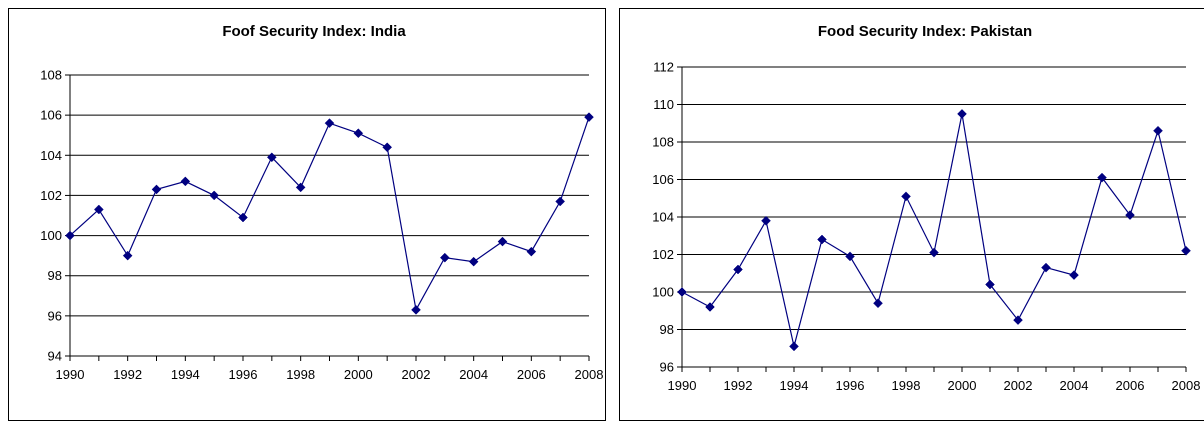 This screenshot has width=1204, height=423. Describe the element at coordinates (663, 104) in the screenshot. I see `y-tick-label: 110` at that location.